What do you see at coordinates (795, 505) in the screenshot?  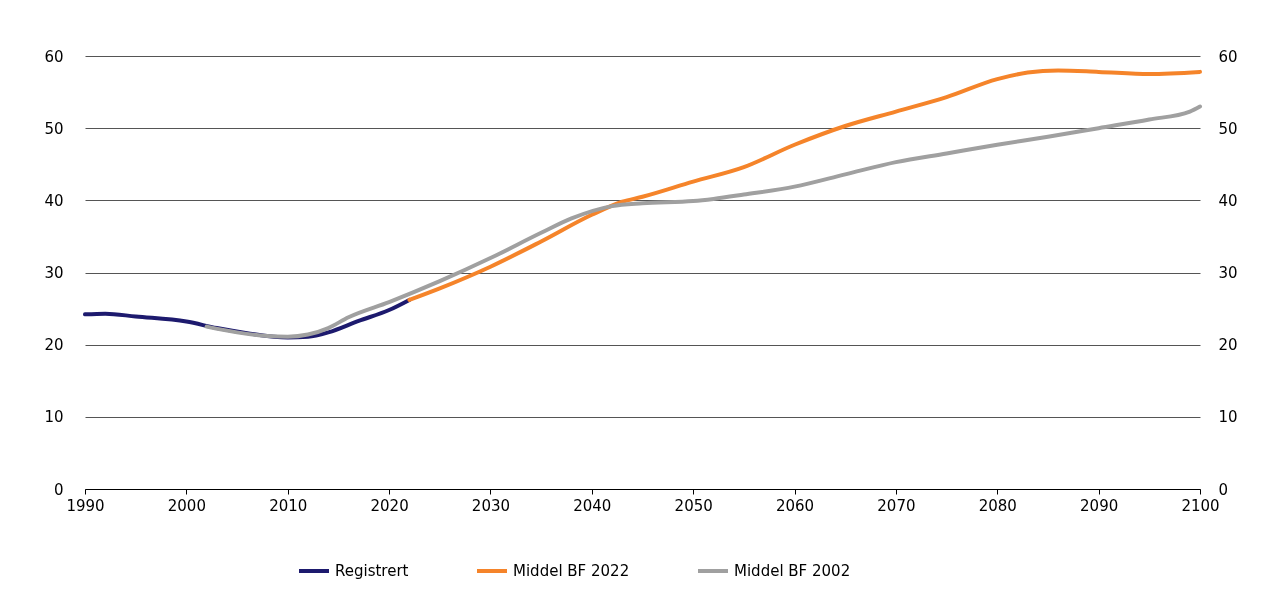 I see `x-tick-label: 2060` at bounding box center [795, 505].